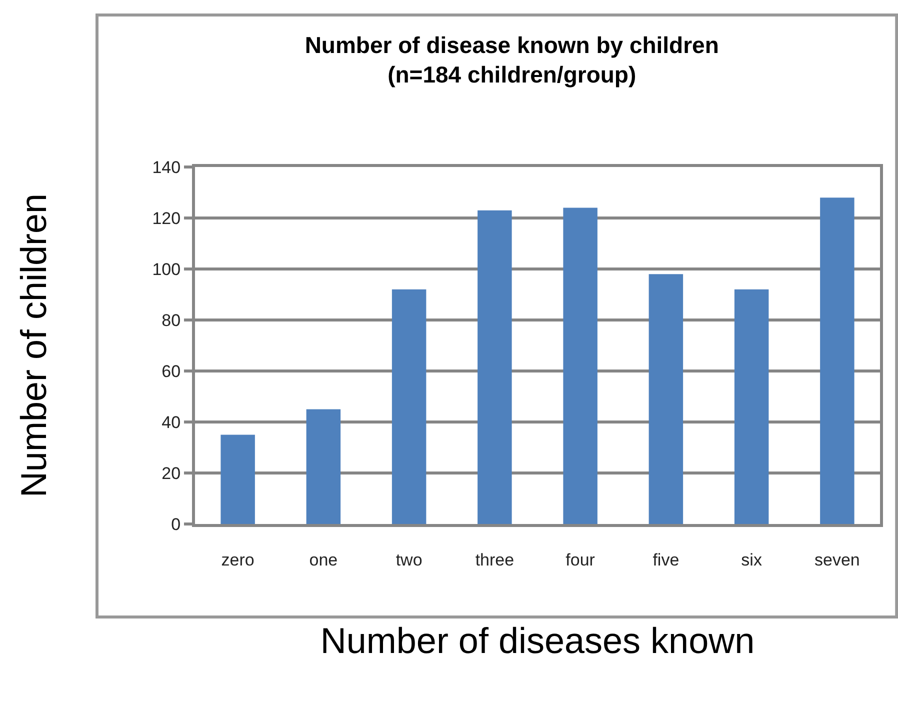 The width and height of the screenshot is (898, 704). What do you see at coordinates (33, 345) in the screenshot?
I see `y-axis-title: Number of children` at bounding box center [33, 345].